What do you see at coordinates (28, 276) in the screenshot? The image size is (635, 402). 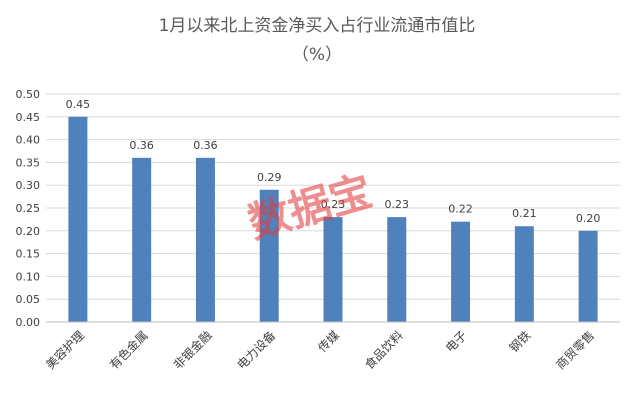 I see `y-tick-label: 0.10` at bounding box center [28, 276].